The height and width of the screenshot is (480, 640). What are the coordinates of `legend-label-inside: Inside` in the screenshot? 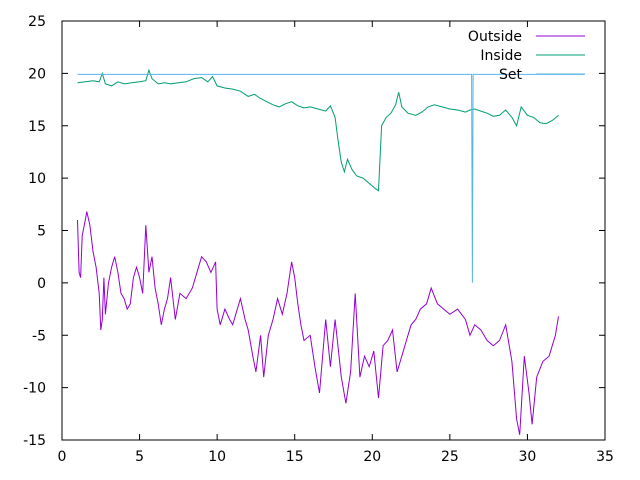 It's located at (501, 56).